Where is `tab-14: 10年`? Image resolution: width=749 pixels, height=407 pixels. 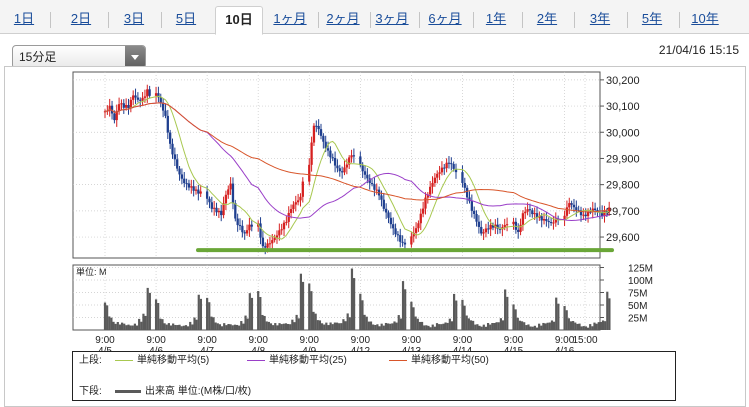
tab-14: 10年 is located at coordinates (705, 18).